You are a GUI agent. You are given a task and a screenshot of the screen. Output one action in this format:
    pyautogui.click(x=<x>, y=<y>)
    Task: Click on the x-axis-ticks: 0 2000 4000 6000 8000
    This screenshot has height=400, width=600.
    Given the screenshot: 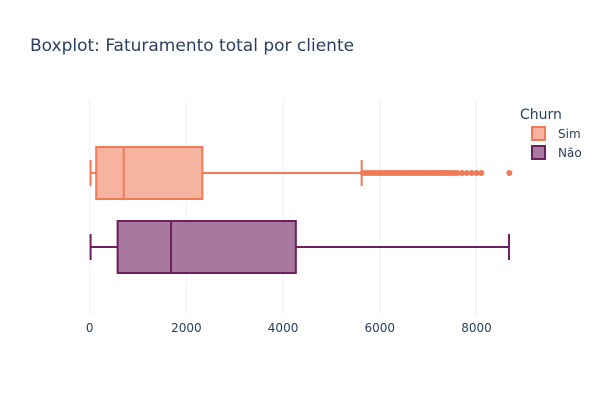 What is the action you would take?
    pyautogui.click(x=289, y=328)
    